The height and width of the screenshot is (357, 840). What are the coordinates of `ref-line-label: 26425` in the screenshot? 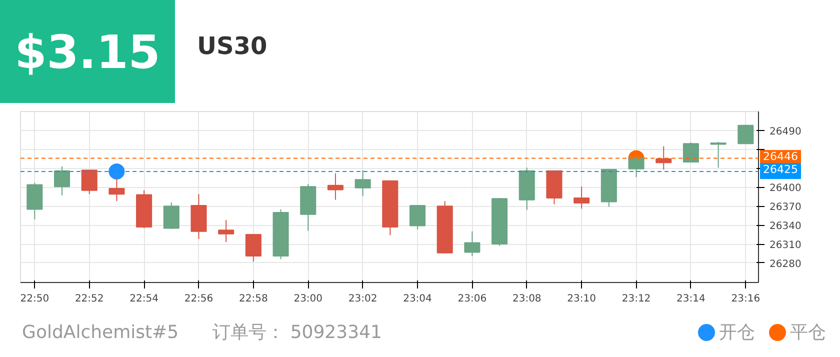 It's located at (780, 170).